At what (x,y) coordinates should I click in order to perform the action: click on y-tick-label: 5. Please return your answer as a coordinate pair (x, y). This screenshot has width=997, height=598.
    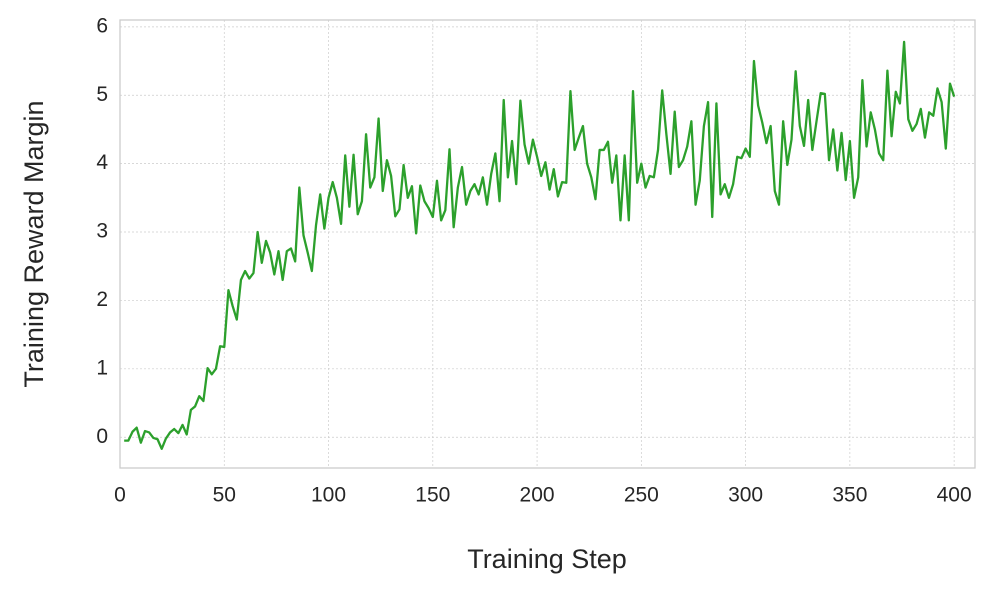
    Looking at the image, I should click on (102, 94).